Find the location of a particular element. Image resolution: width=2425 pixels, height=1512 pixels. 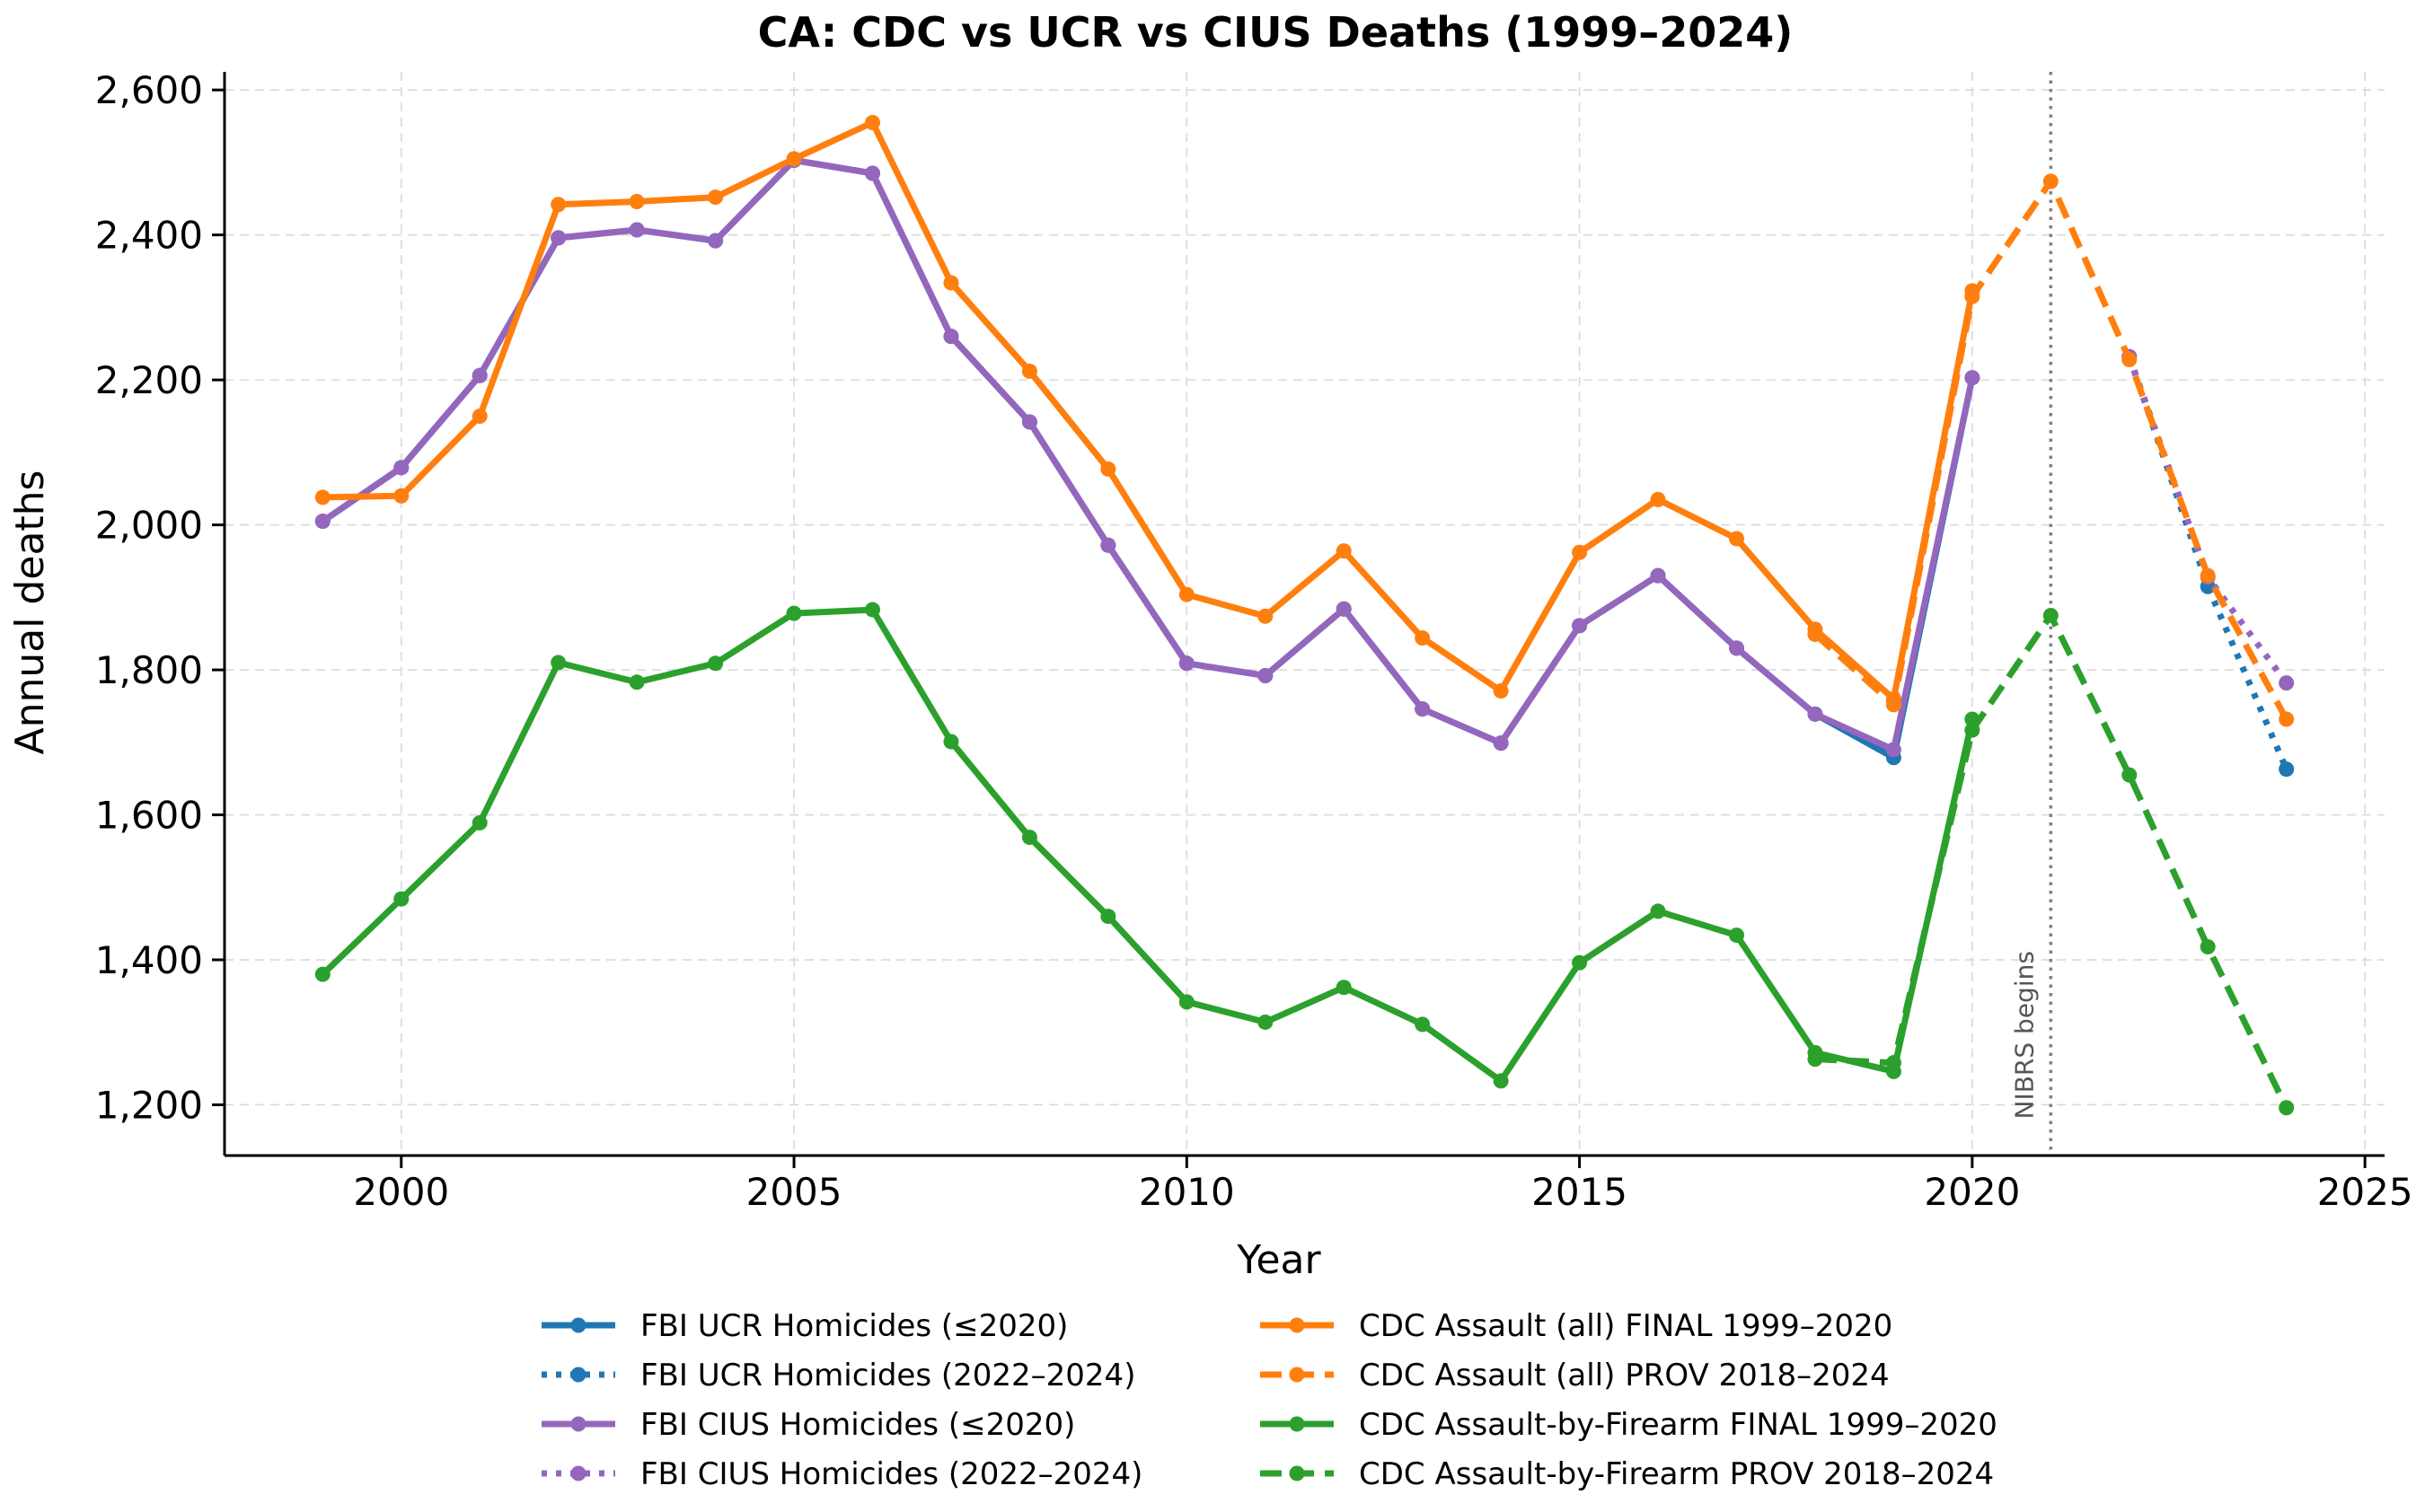

x-tick-label: 2020 is located at coordinates (1972, 1192).